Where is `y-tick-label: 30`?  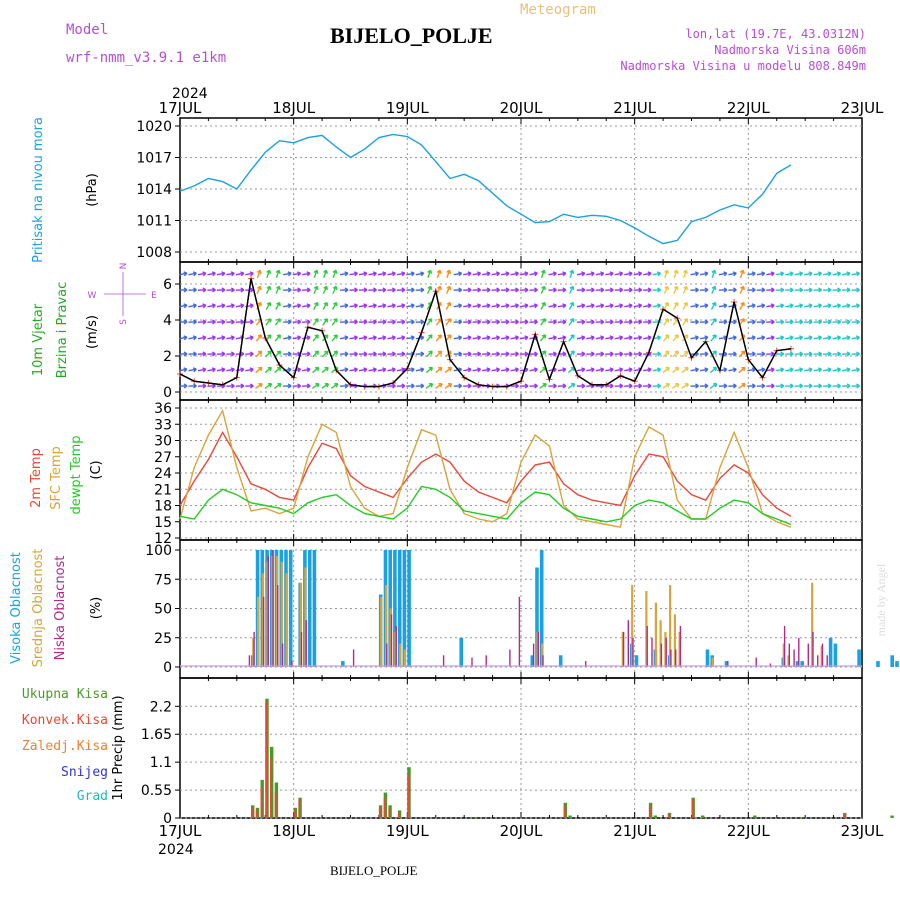
y-tick-label: 30 is located at coordinates (163, 442).